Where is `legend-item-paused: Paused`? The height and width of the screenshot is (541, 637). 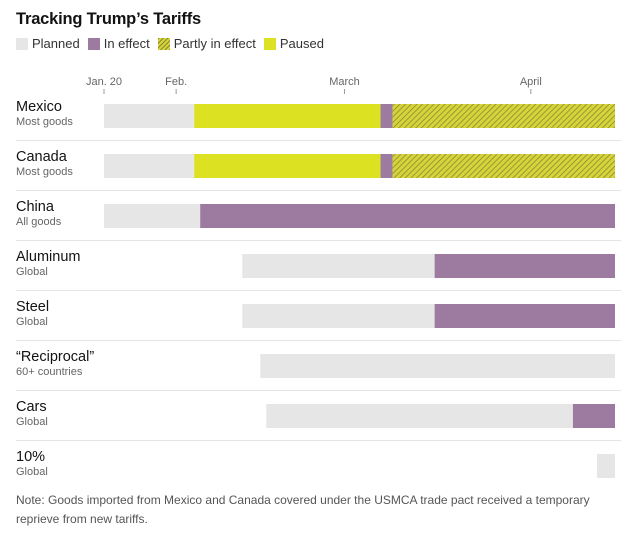 legend-item-paused: Paused is located at coordinates (293, 43).